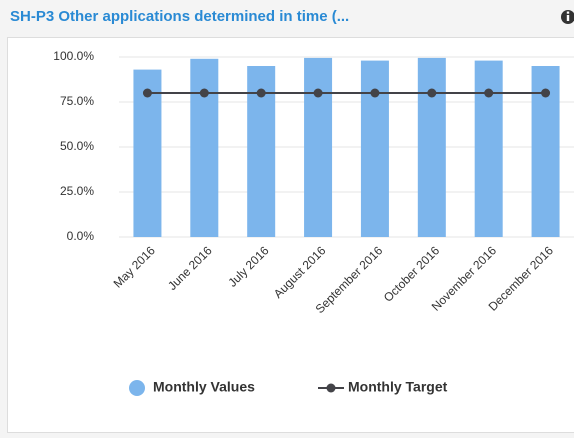 Image resolution: width=574 pixels, height=438 pixels. I want to click on y-tick-label: 25.0%, so click(77, 191).